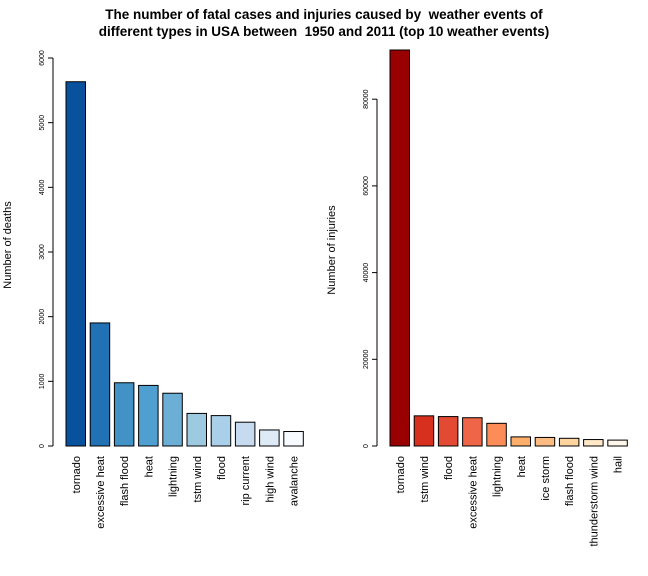  Describe the element at coordinates (246, 481) in the screenshot. I see `chart-1-category-label: rip current` at that location.